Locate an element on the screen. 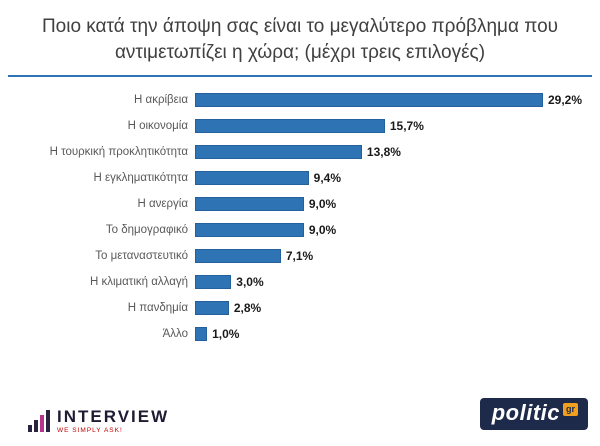 Image resolution: width=600 pixels, height=446 pixels. title-divider is located at coordinates (300, 76).